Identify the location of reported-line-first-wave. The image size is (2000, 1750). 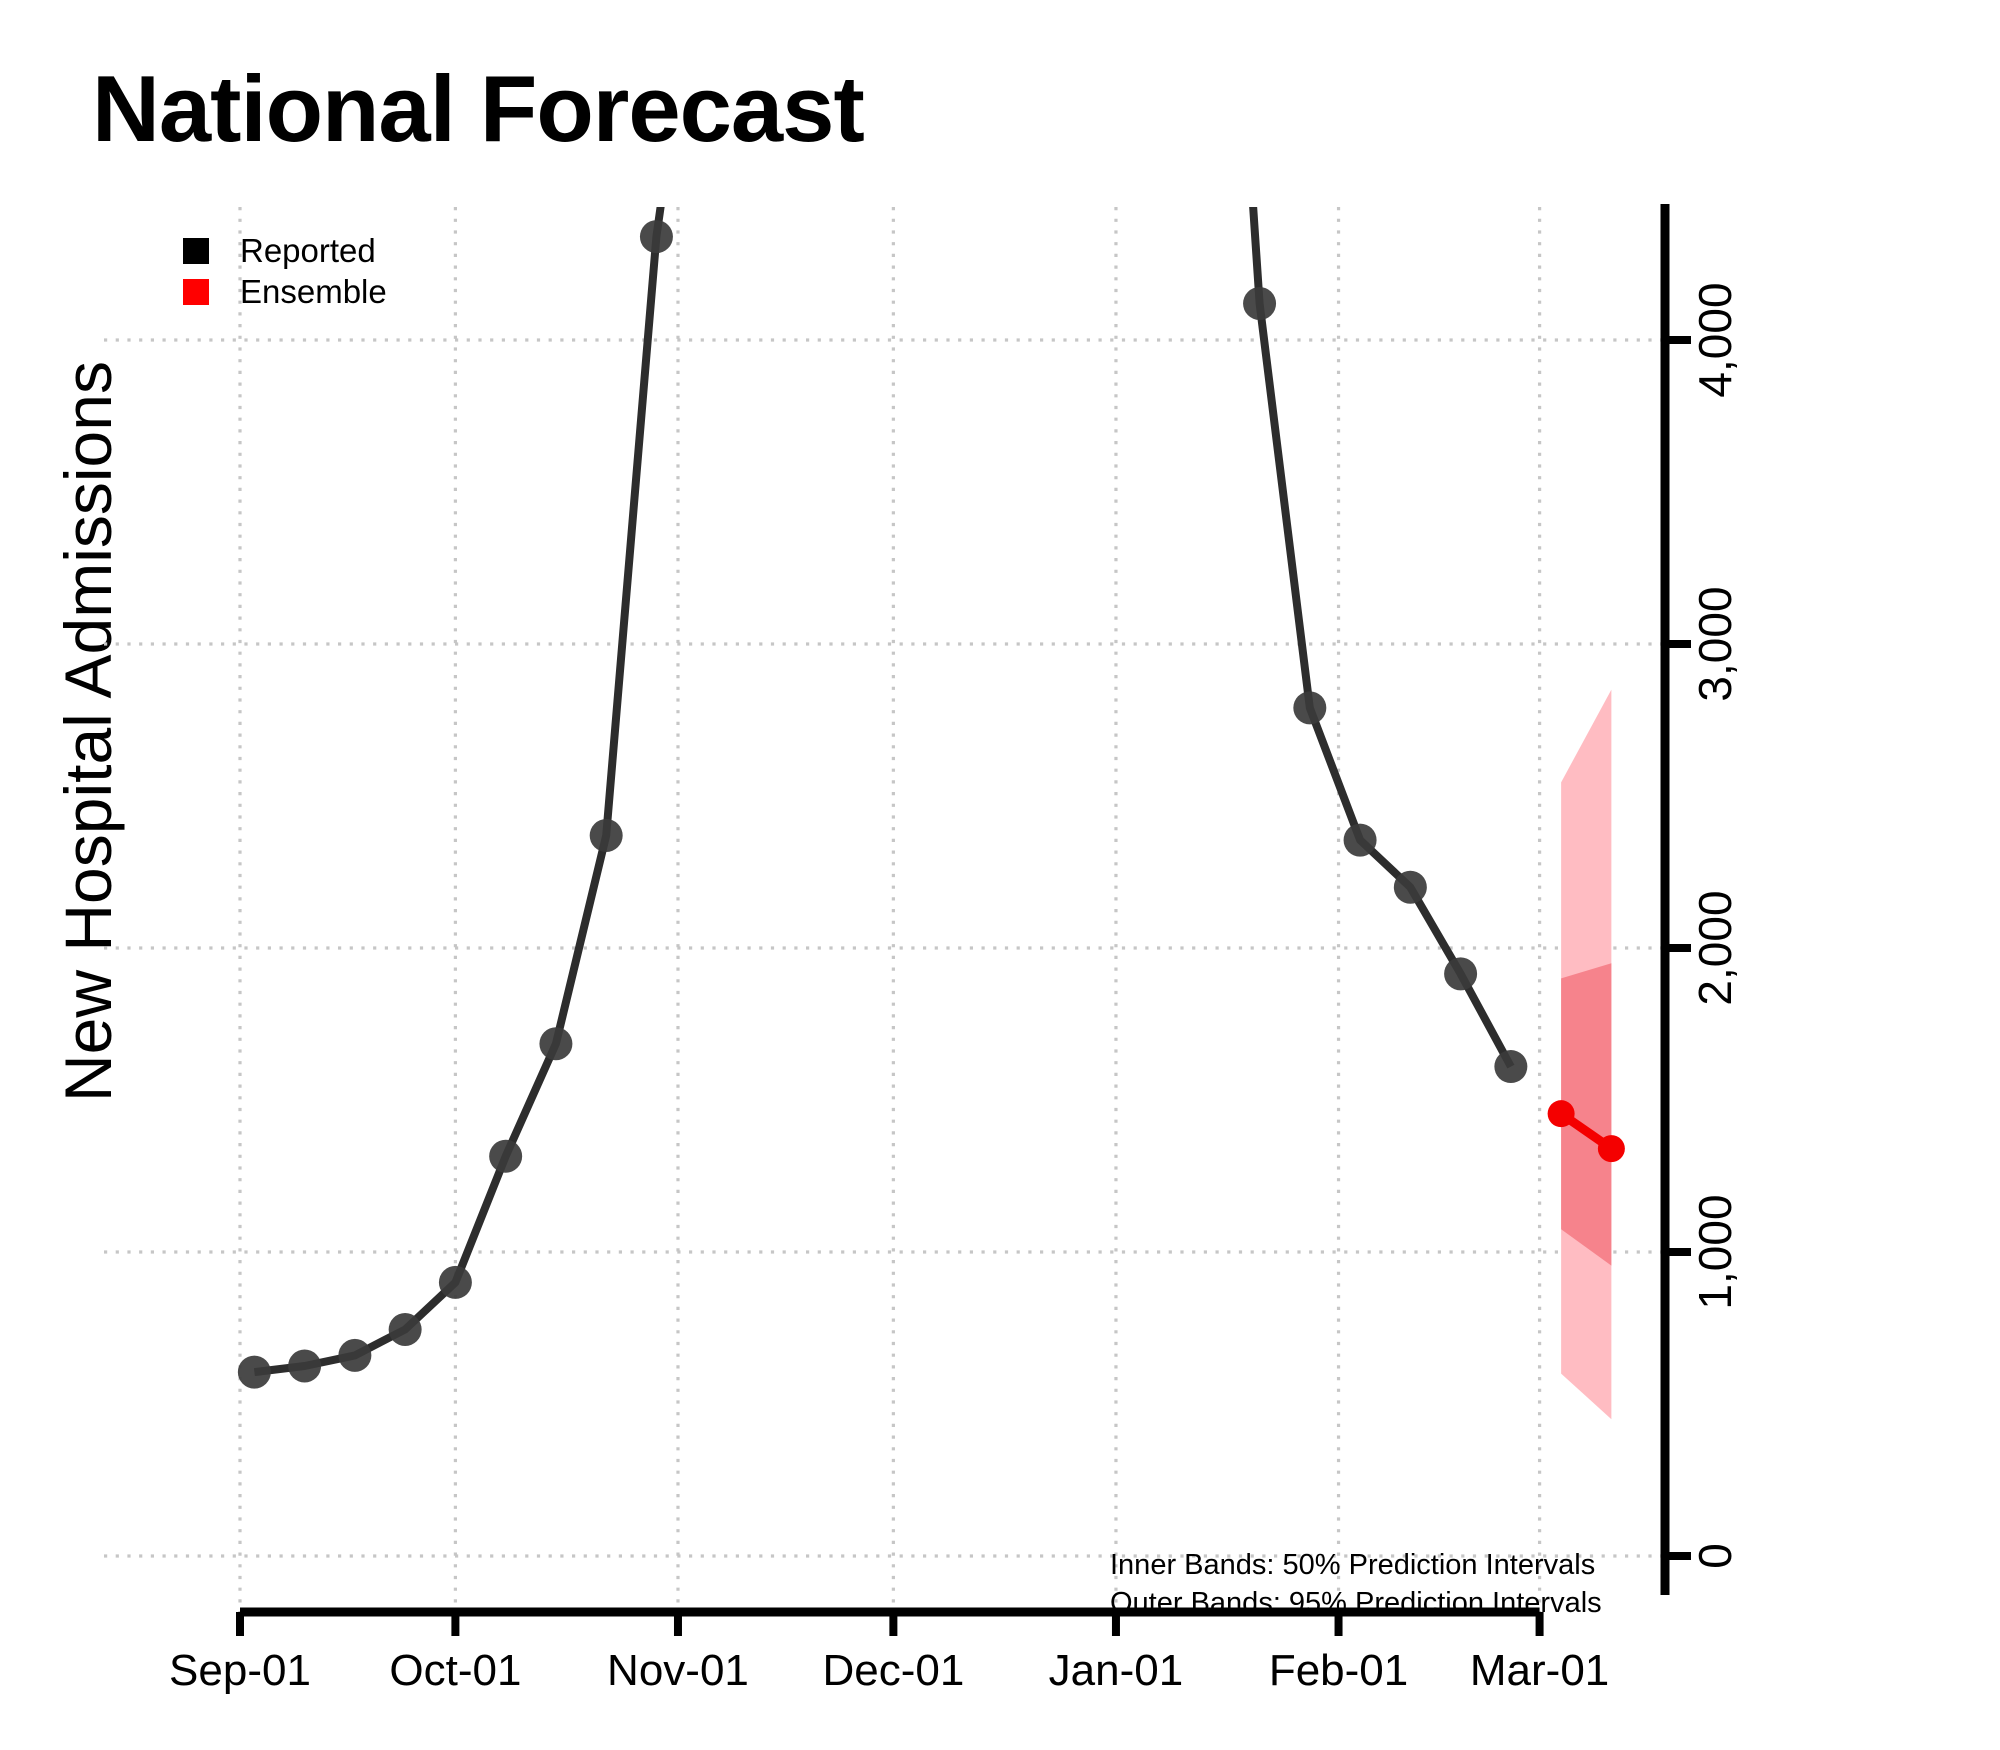
(459, 792).